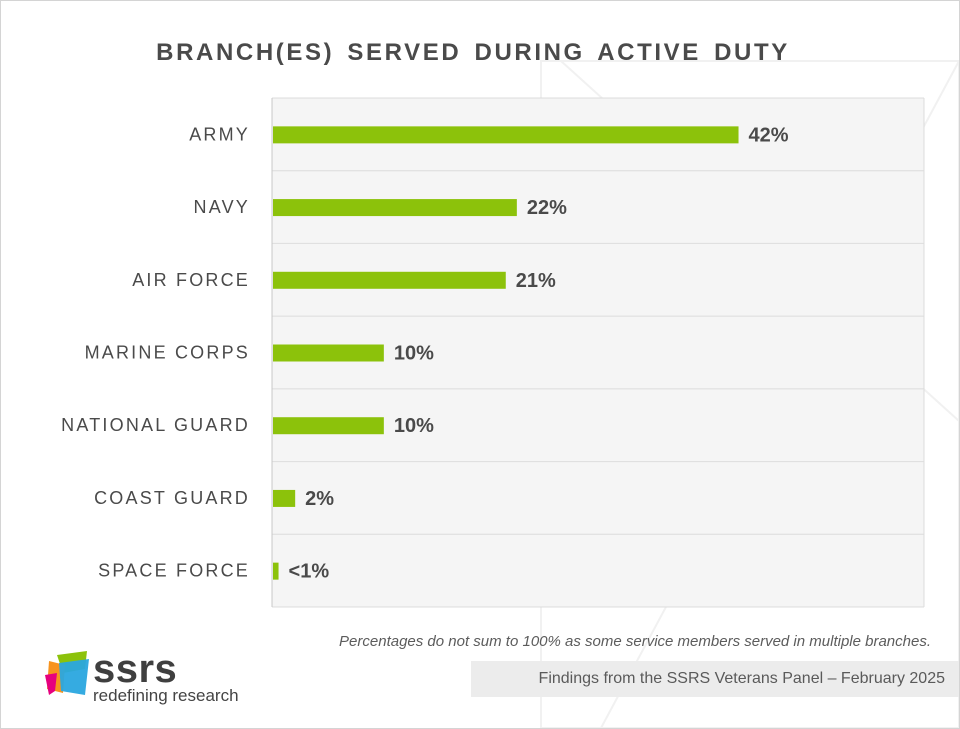 The width and height of the screenshot is (960, 729). Describe the element at coordinates (769, 135) in the screenshot. I see `value-label: 42%` at that location.